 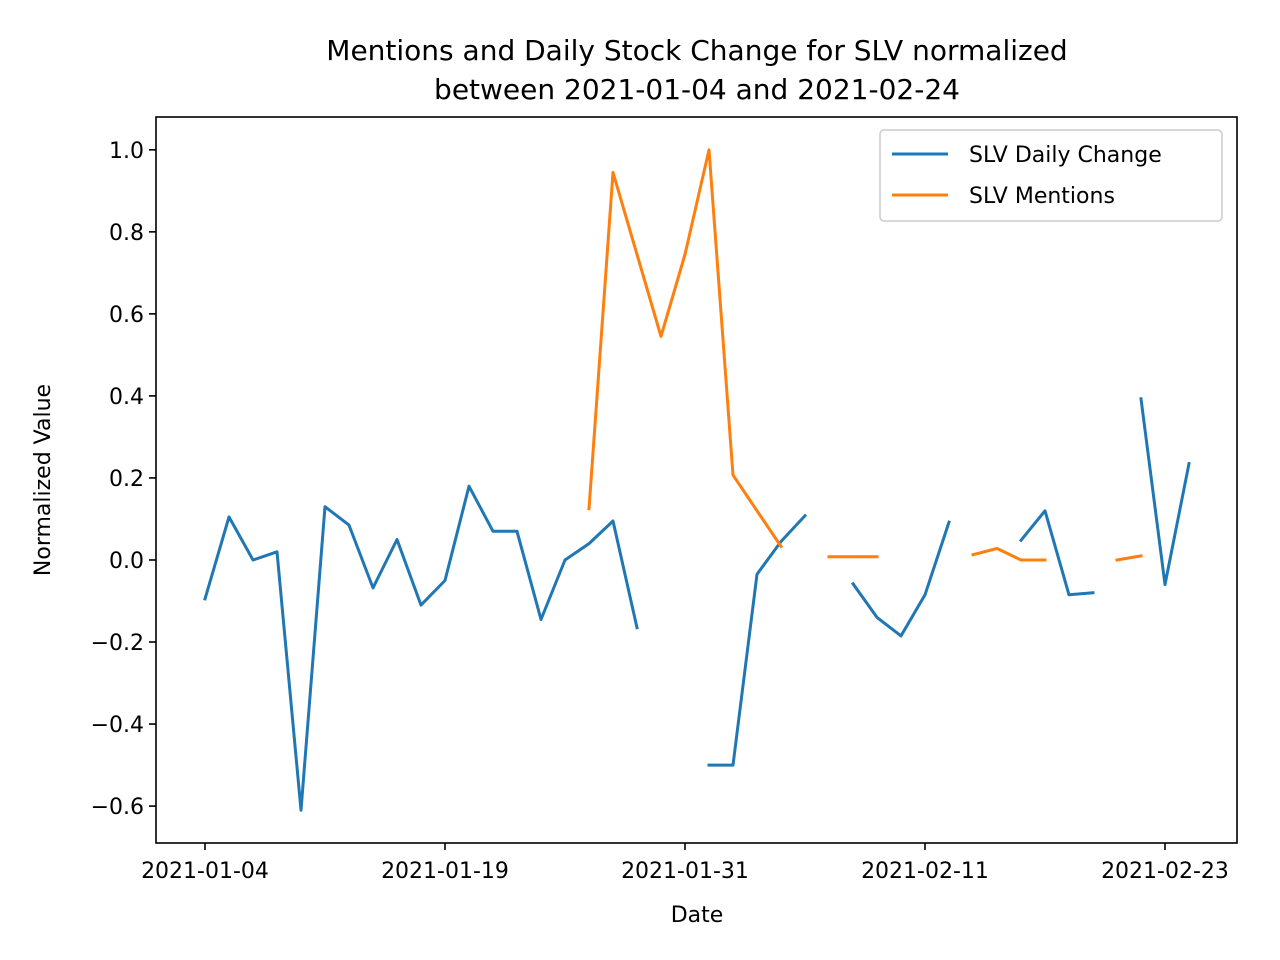 I want to click on x-tick-label: 2021-01-04, so click(x=205, y=871).